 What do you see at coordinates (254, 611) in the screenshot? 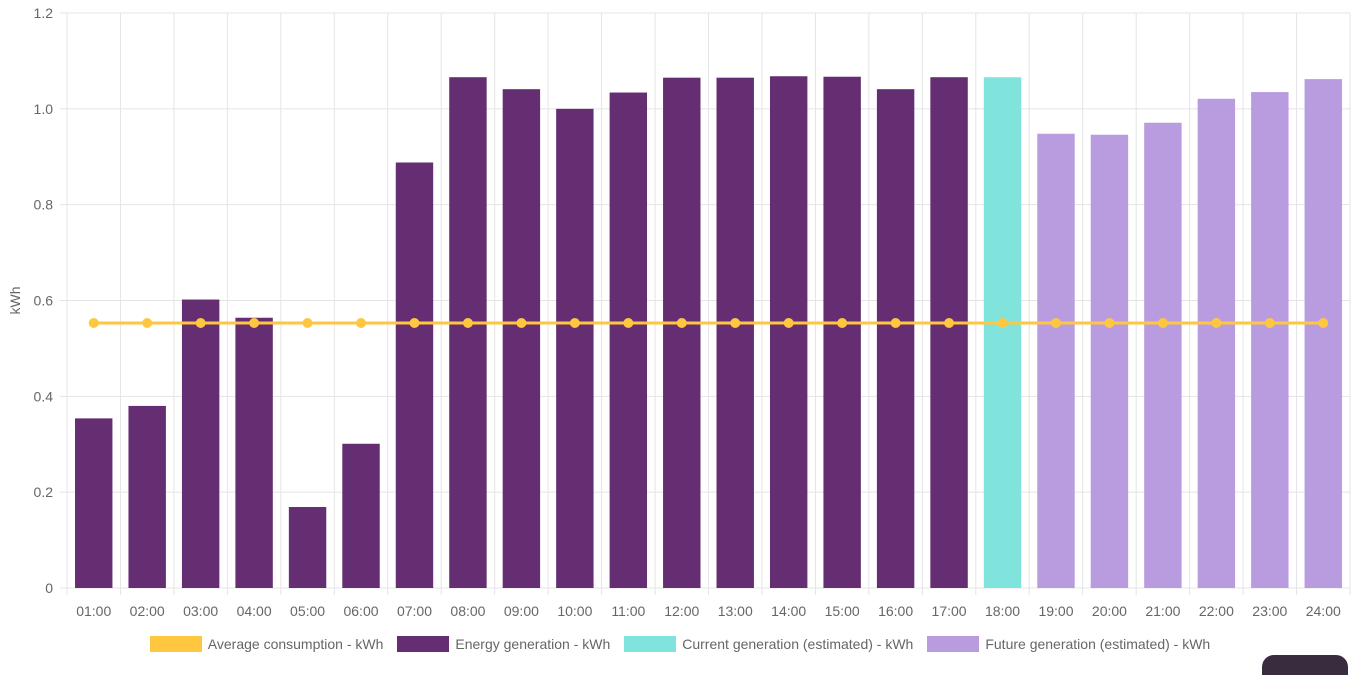
I see `x-tick-label-3: 04:00` at bounding box center [254, 611].